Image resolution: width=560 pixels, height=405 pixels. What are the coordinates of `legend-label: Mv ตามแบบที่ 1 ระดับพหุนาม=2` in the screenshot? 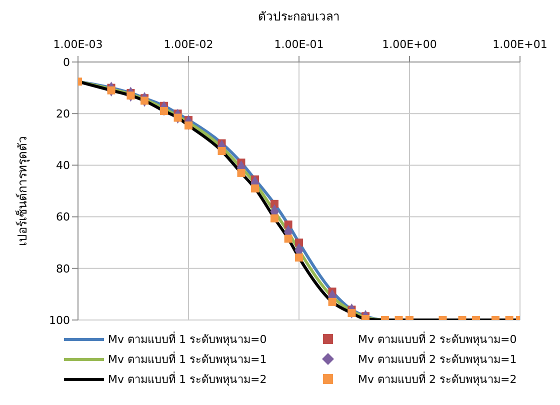 It's located at (187, 379).